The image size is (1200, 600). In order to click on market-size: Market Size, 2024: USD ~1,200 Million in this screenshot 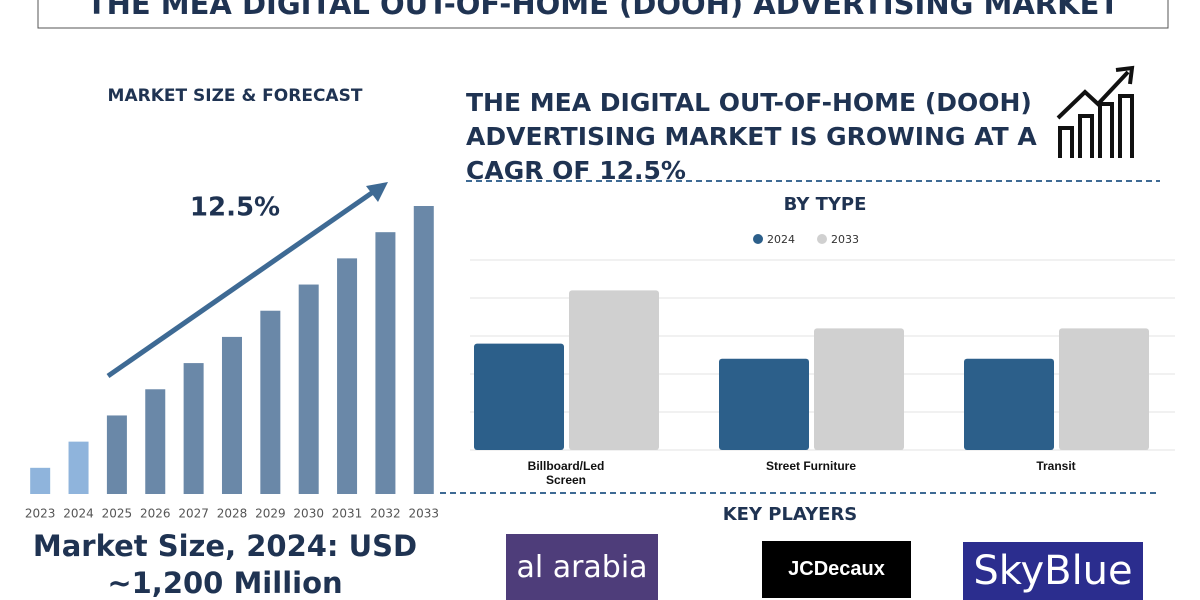, I will do `click(225, 564)`.